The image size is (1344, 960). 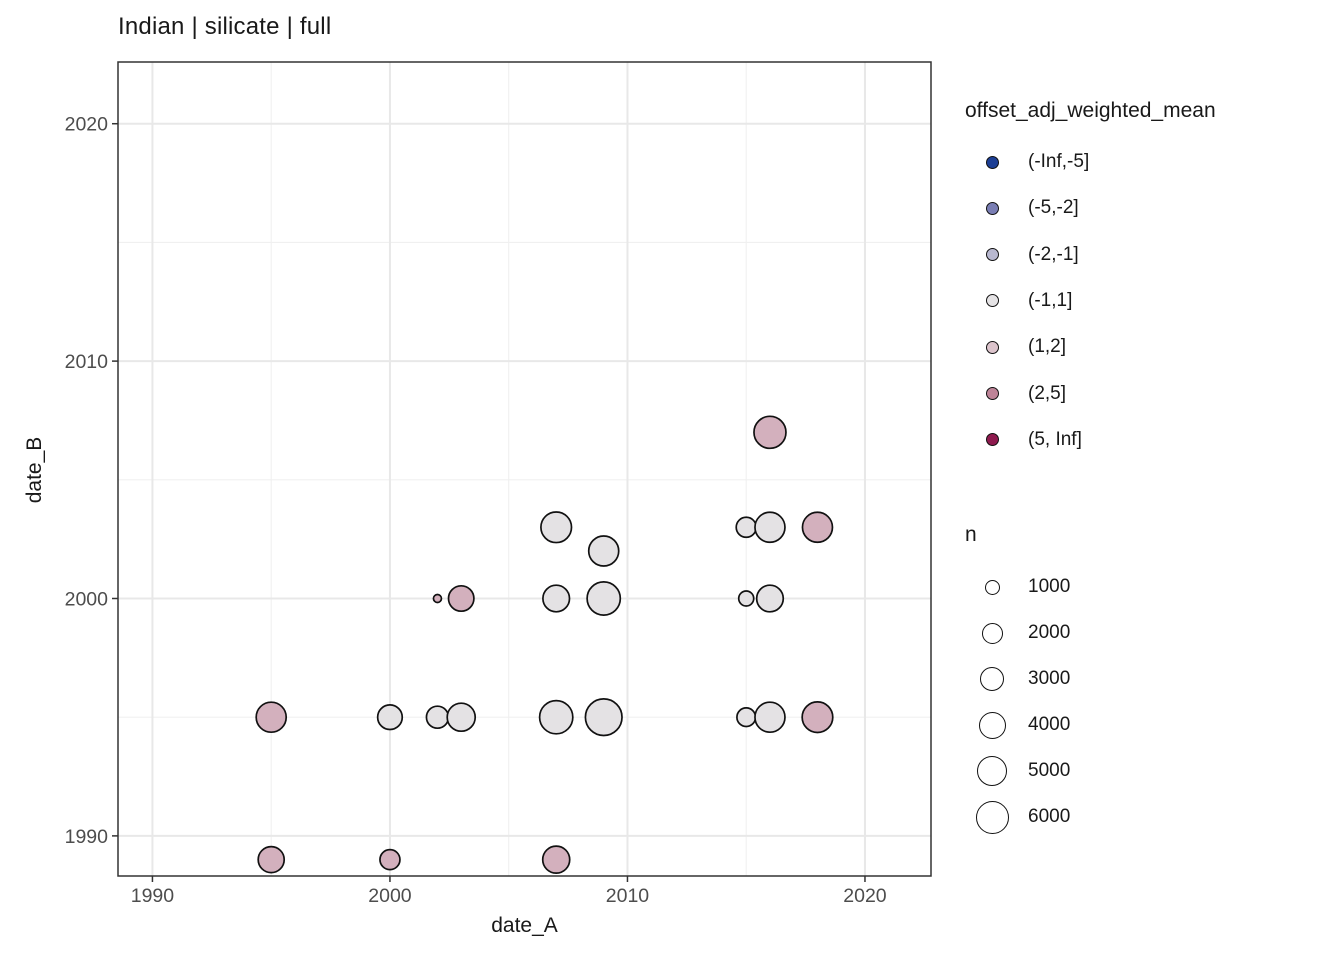 I want to click on color-legend-title: offset_adj_weighted_mean, so click(x=1090, y=110).